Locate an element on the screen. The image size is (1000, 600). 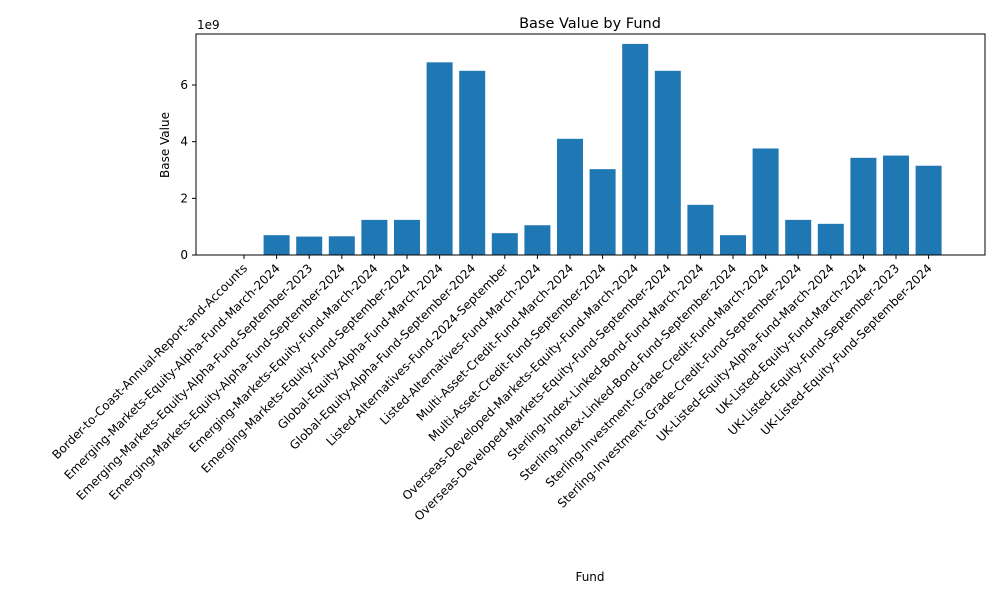
chart-title: Base Value by Fund is located at coordinates (590, 24).